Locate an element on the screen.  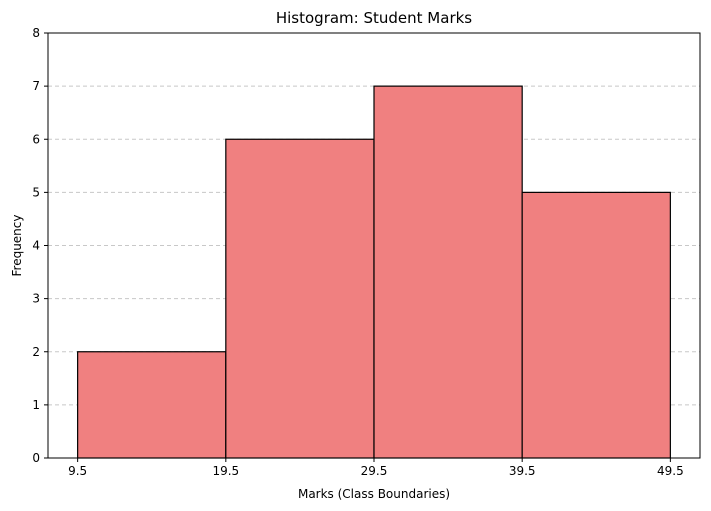
x-axis-ticks: 9.5 19.5 29.5 39.5 49.5 is located at coordinates (376, 468).